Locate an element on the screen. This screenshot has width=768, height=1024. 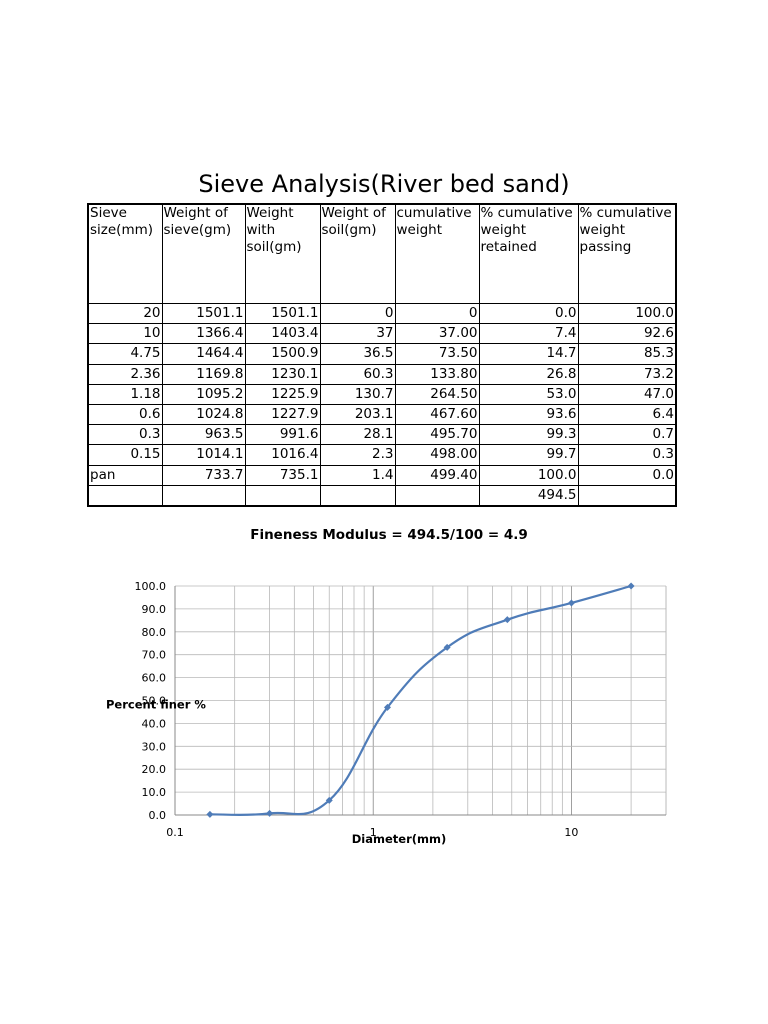
table-cell: 37 is located at coordinates (357, 334).